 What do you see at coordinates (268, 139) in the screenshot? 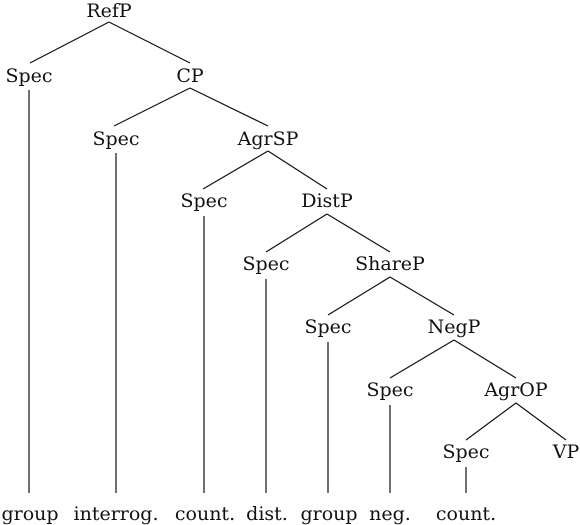
I see `node-agrsp: AgrSP` at bounding box center [268, 139].